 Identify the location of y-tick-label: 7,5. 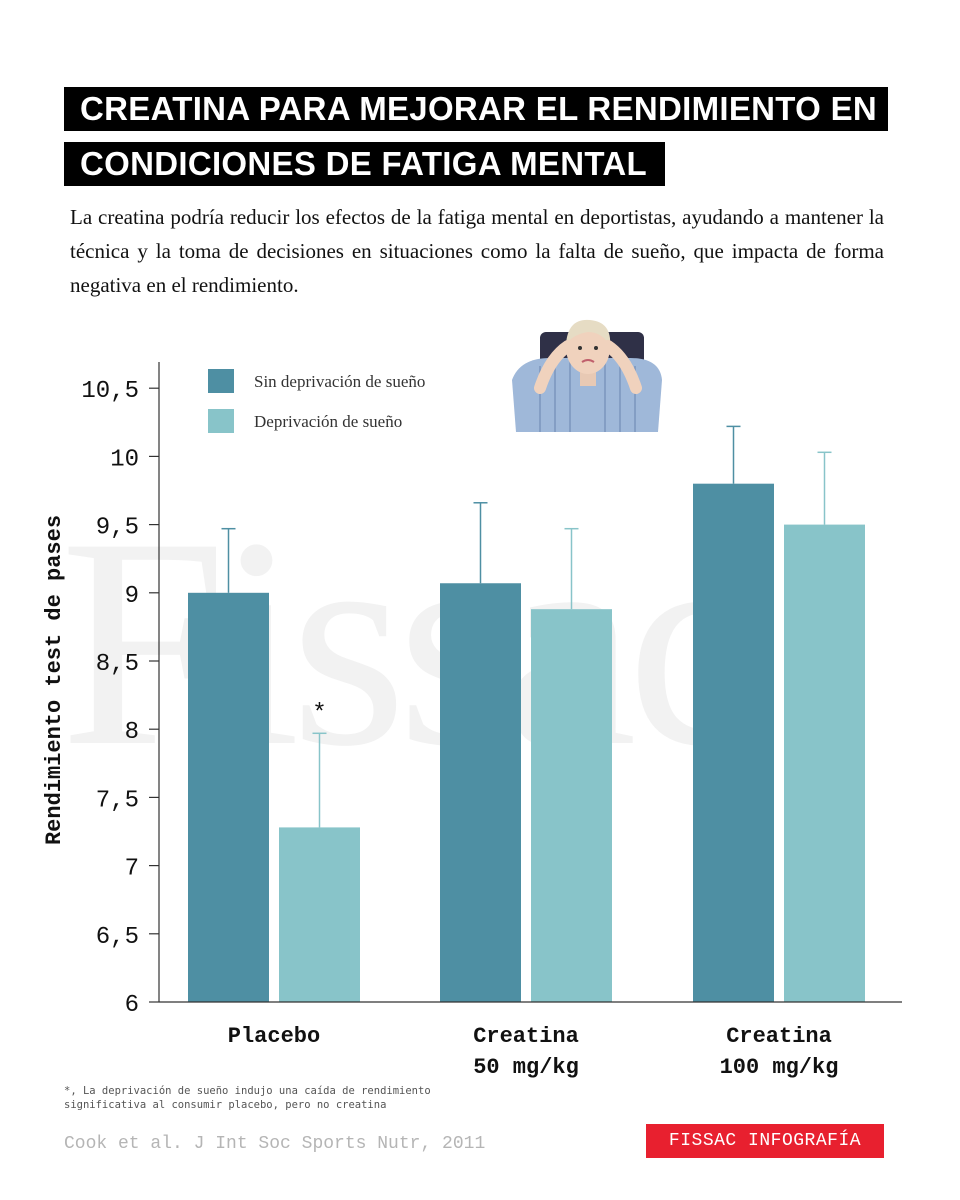
(117, 800).